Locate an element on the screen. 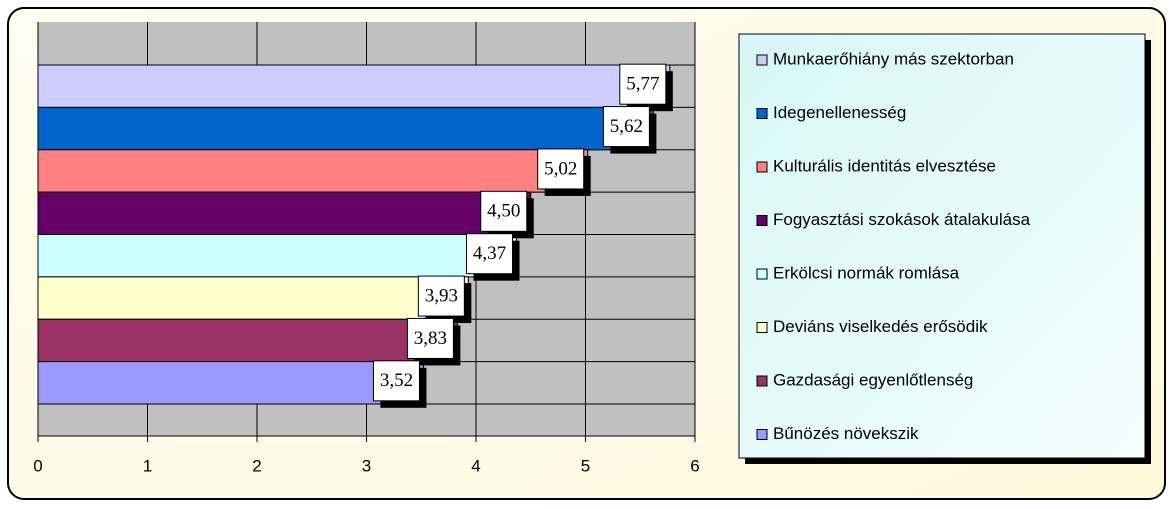 The width and height of the screenshot is (1175, 509). value-label: 3,93 is located at coordinates (441, 295).